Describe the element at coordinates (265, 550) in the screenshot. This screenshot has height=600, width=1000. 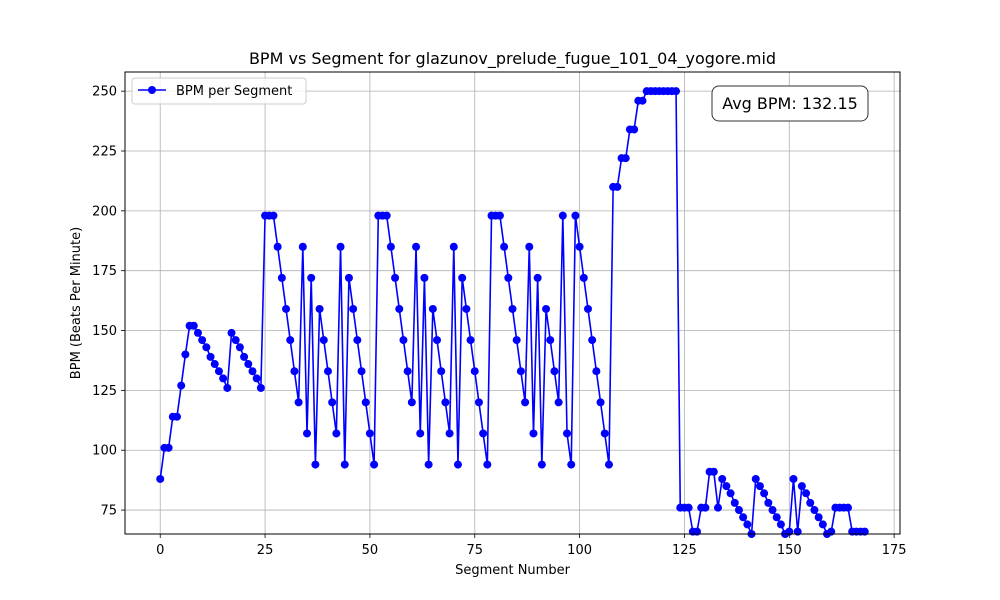
I see `x-tick-label: 25` at that location.